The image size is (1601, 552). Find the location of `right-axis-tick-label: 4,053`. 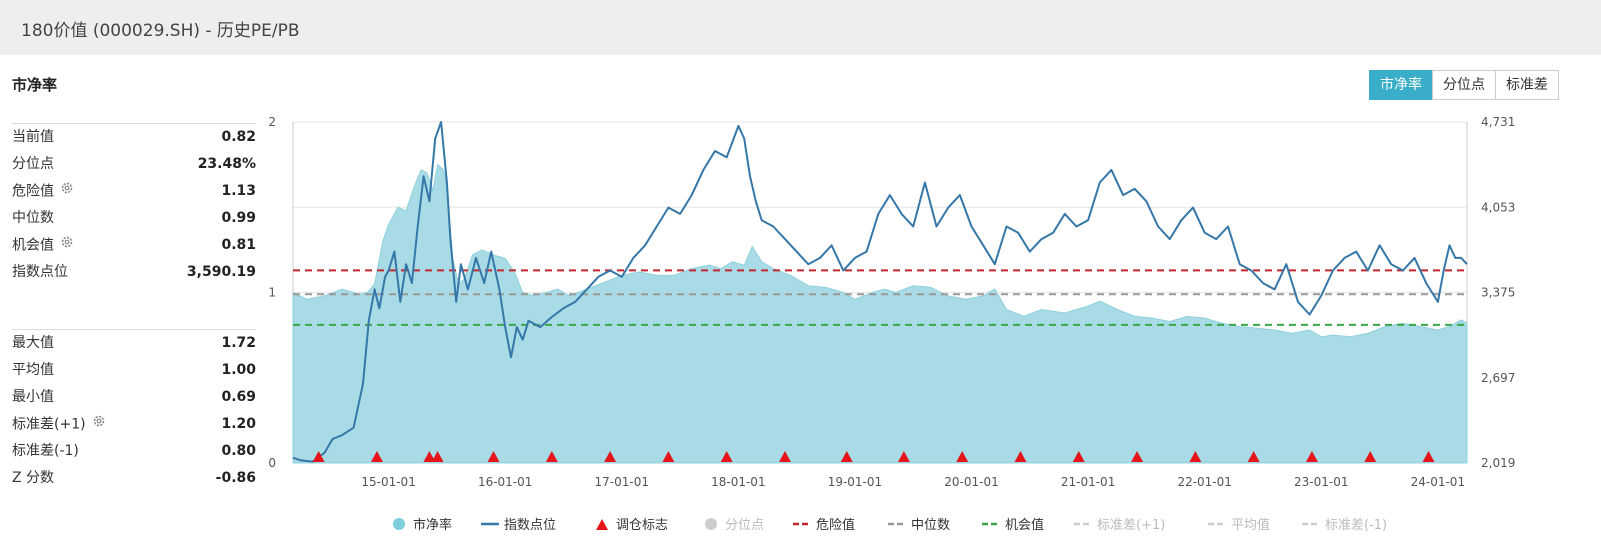

right-axis-tick-label: 4,053 is located at coordinates (1498, 207).